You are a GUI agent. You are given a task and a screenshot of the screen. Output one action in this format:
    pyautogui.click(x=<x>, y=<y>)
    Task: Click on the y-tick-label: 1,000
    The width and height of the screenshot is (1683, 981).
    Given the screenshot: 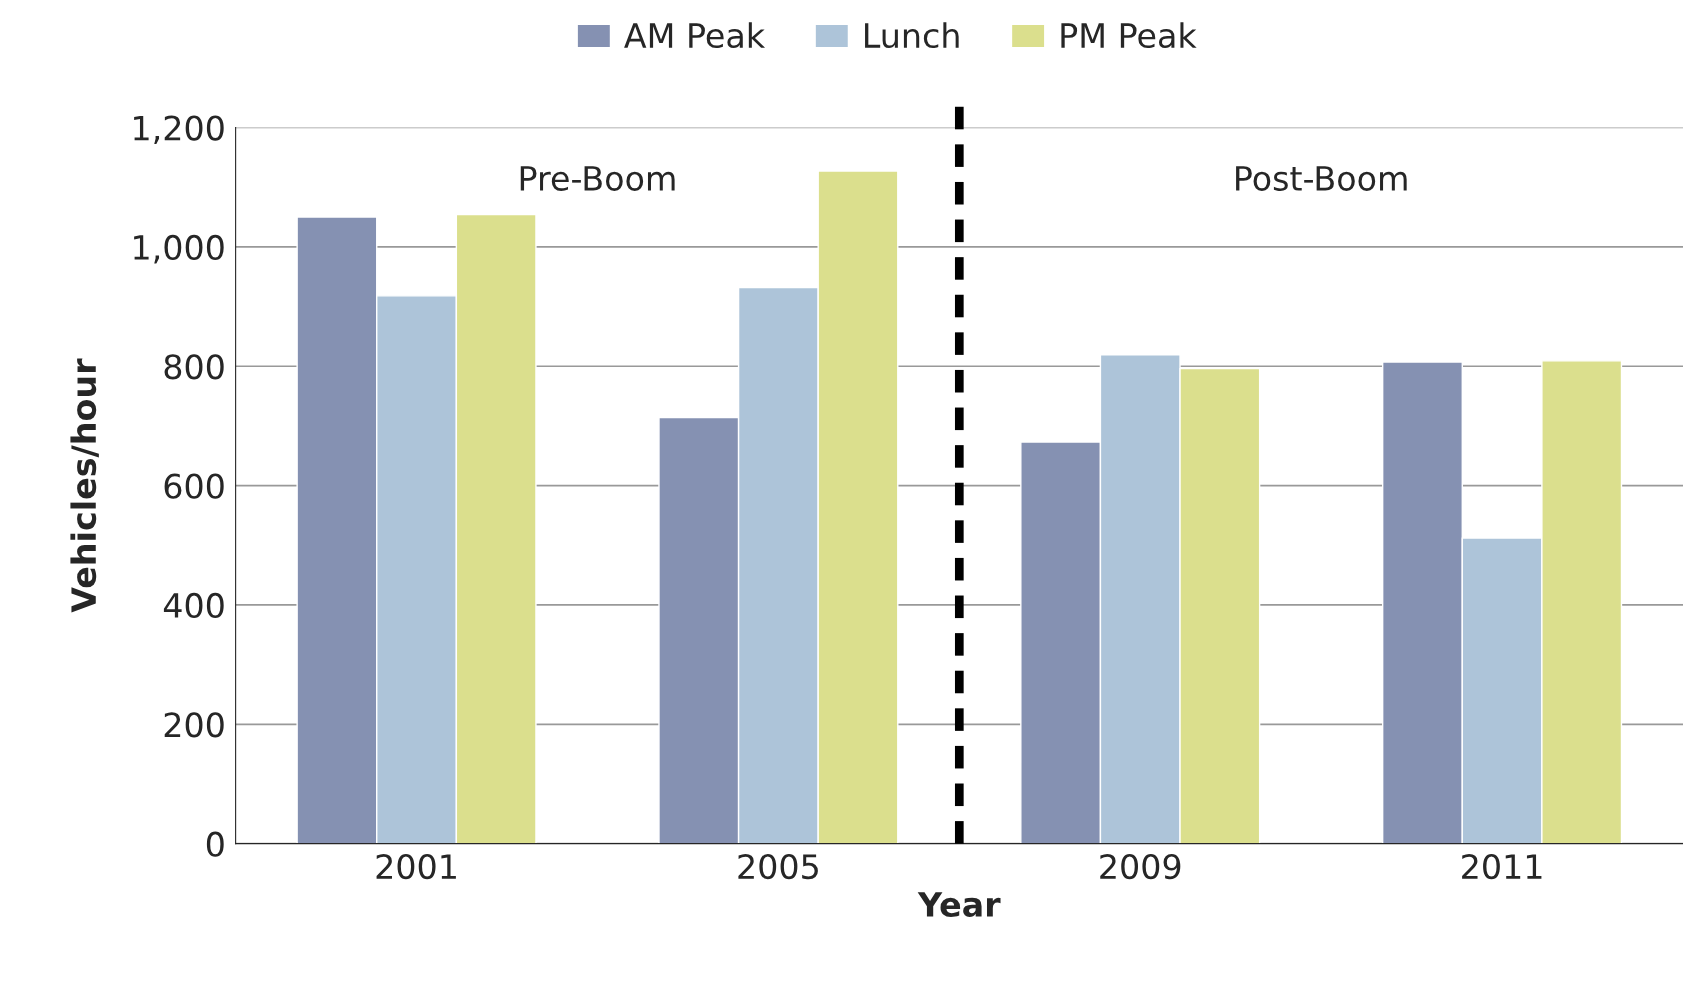 What is the action you would take?
    pyautogui.click(x=179, y=249)
    